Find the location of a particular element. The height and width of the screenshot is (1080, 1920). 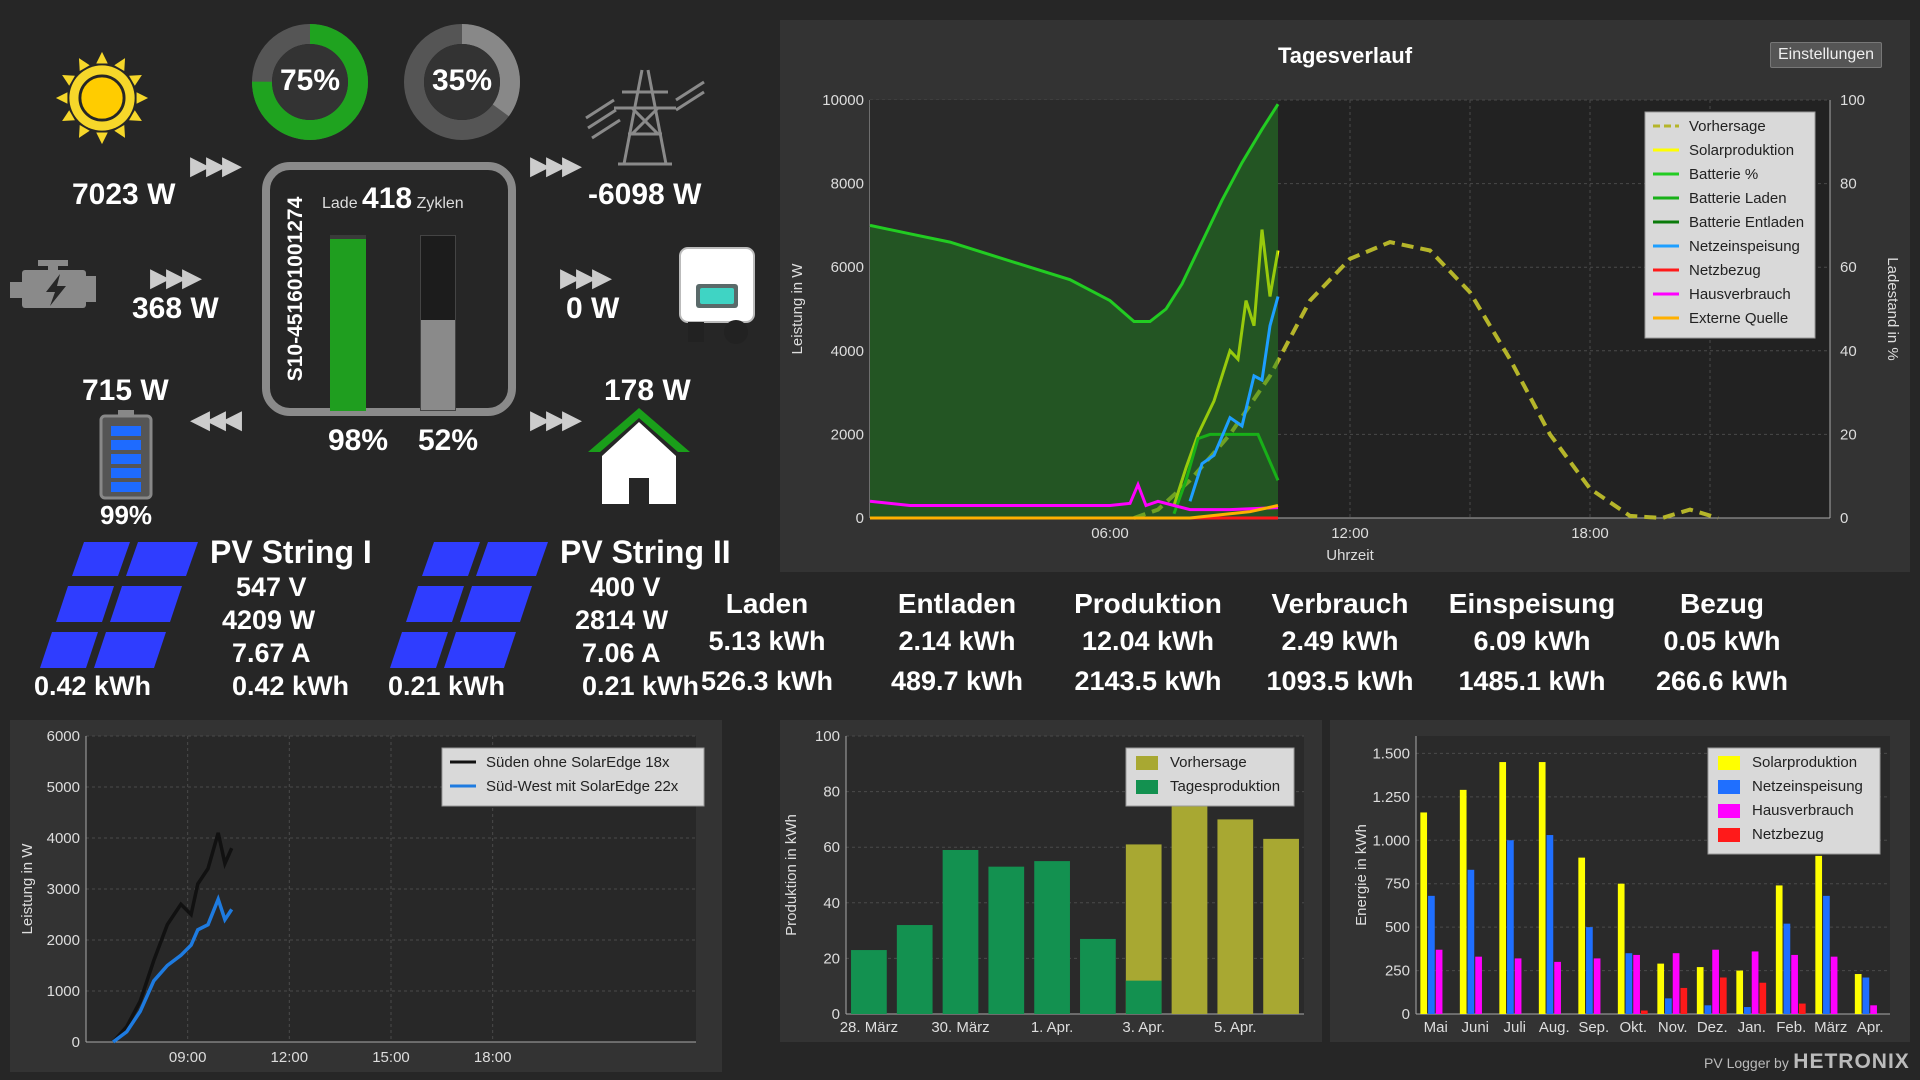

pv-string-1-current: 7.67 A is located at coordinates (271, 653).